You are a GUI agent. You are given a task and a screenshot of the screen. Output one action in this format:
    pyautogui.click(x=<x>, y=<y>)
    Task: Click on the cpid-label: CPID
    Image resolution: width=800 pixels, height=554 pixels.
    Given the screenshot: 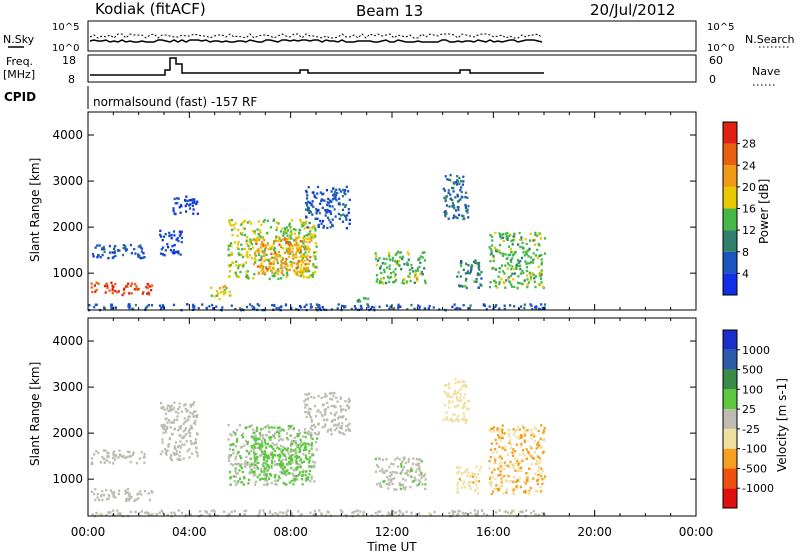 What is the action you would take?
    pyautogui.click(x=20, y=97)
    